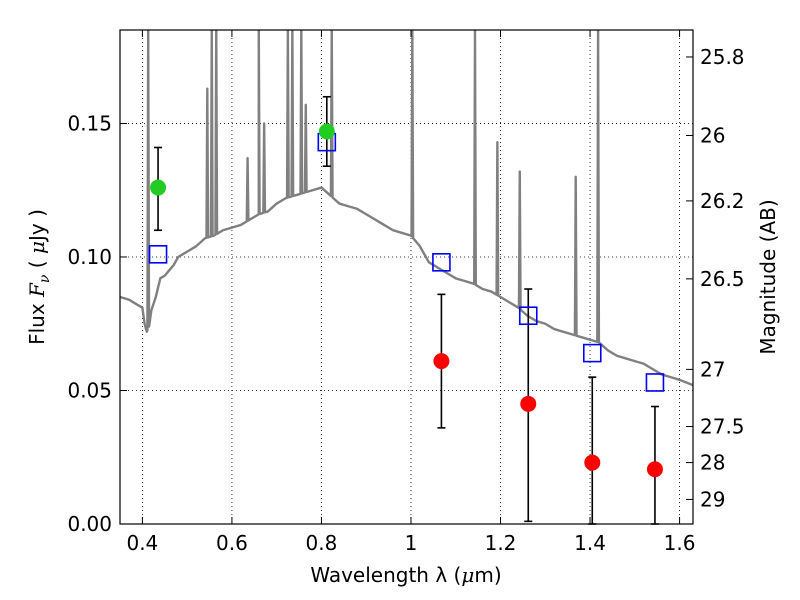 The height and width of the screenshot is (600, 800). I want to click on right-tick-label: 28, so click(712, 463).